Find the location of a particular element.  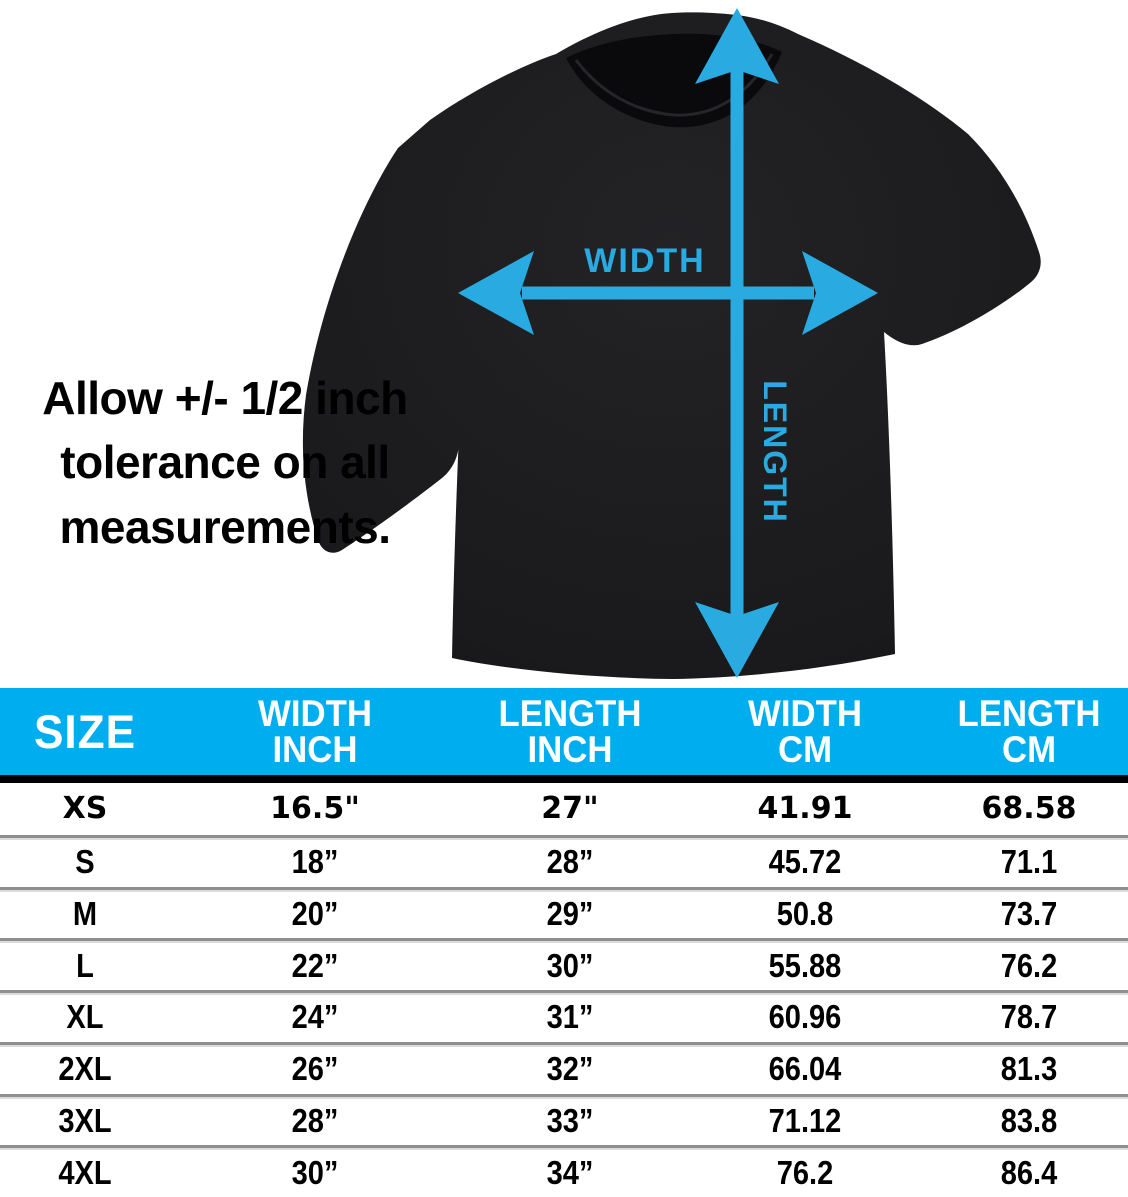

size-cell: L is located at coordinates (85, 965).